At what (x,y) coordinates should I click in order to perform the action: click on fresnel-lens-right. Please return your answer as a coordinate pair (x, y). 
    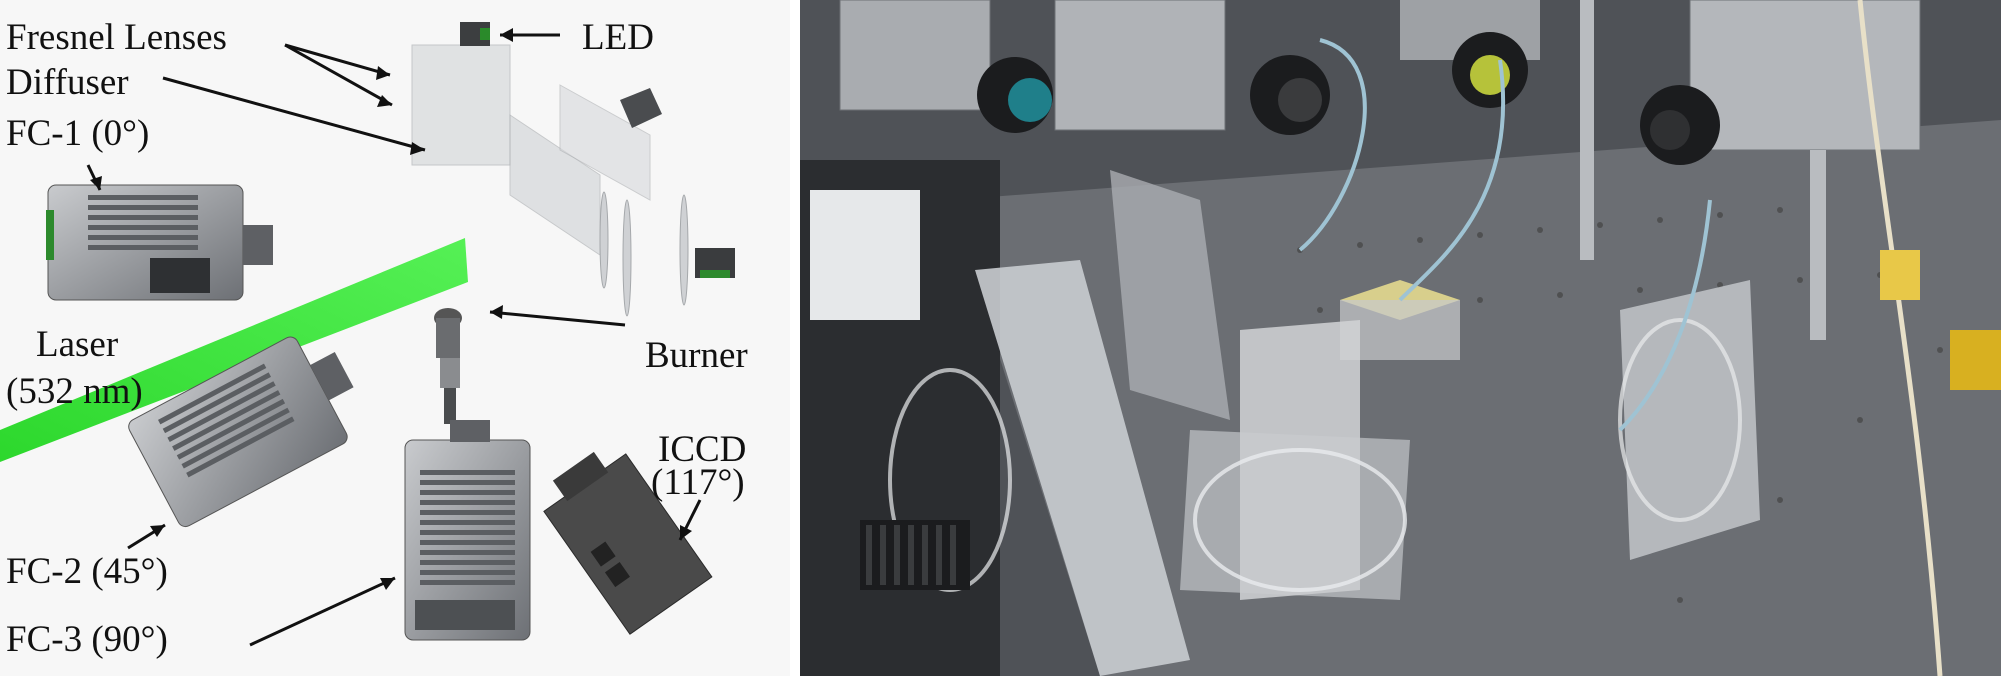
    Looking at the image, I should click on (1680, 420).